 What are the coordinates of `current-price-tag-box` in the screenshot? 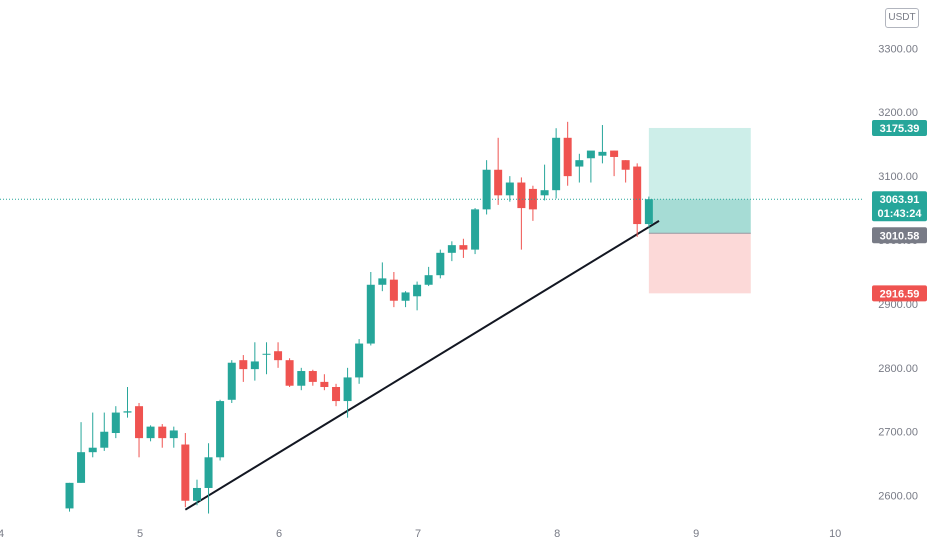 It's located at (899, 206).